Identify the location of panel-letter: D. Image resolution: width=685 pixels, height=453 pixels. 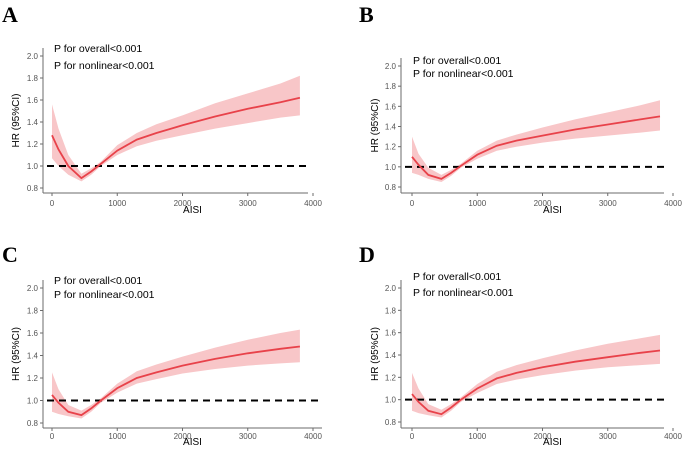
(367, 254).